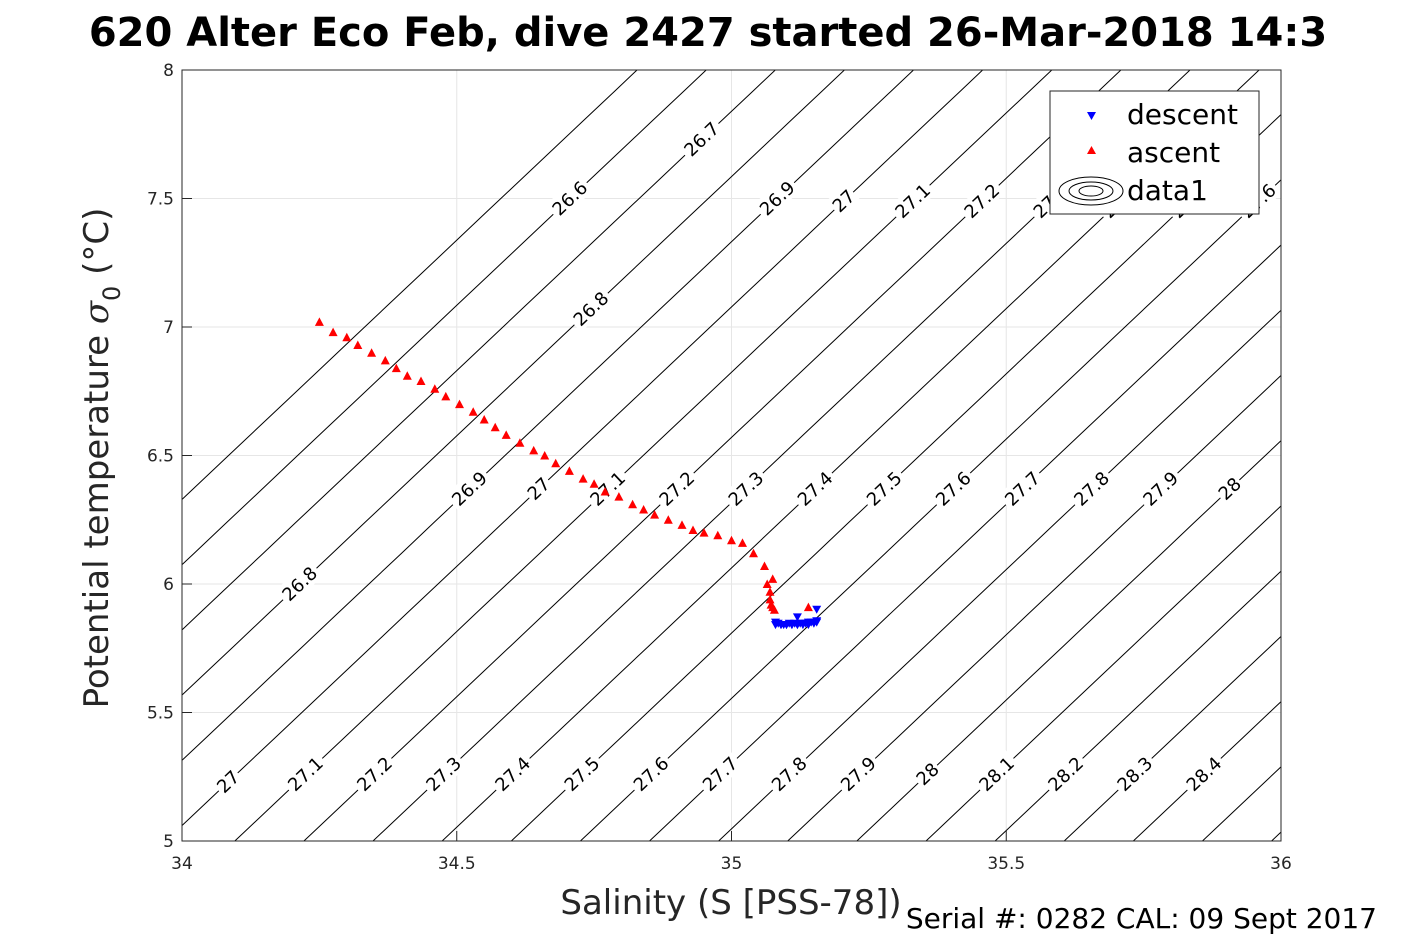 Image resolution: width=1417 pixels, height=945 pixels. Describe the element at coordinates (182, 864) in the screenshot. I see `x-tick-label: 34` at that location.